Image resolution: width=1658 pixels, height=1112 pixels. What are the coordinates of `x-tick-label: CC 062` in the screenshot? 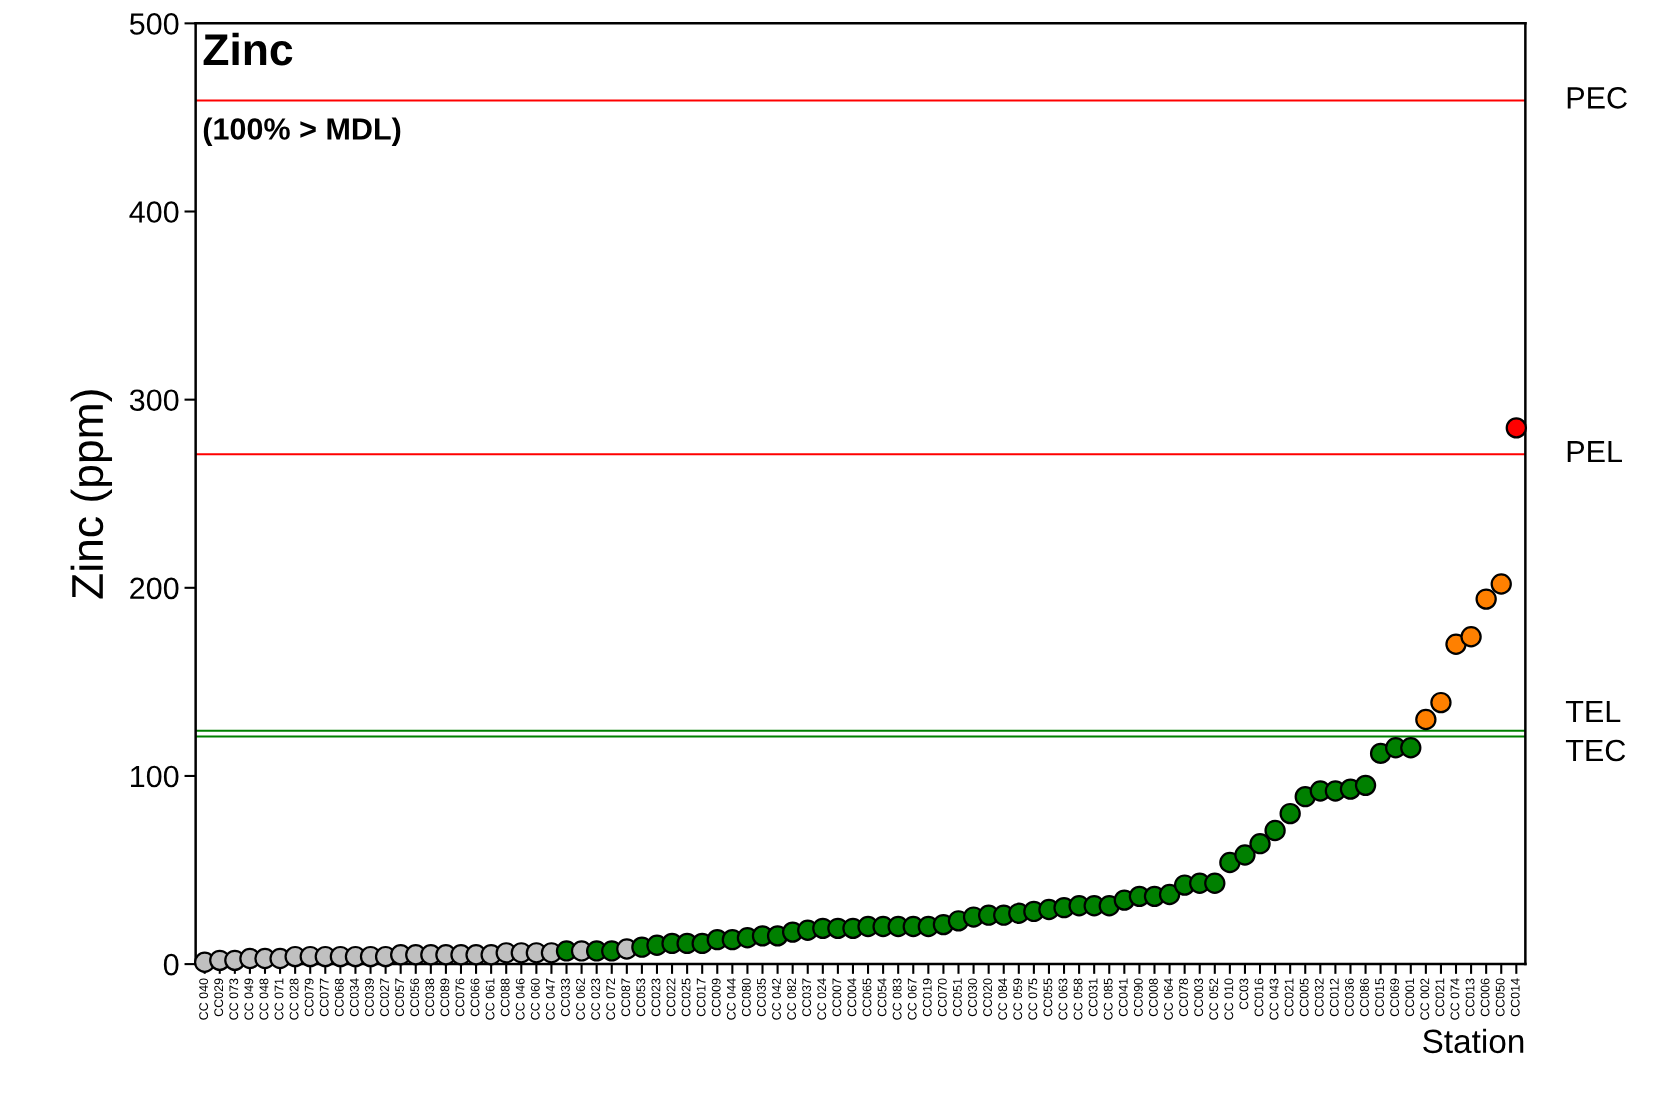 It's located at (580, 999).